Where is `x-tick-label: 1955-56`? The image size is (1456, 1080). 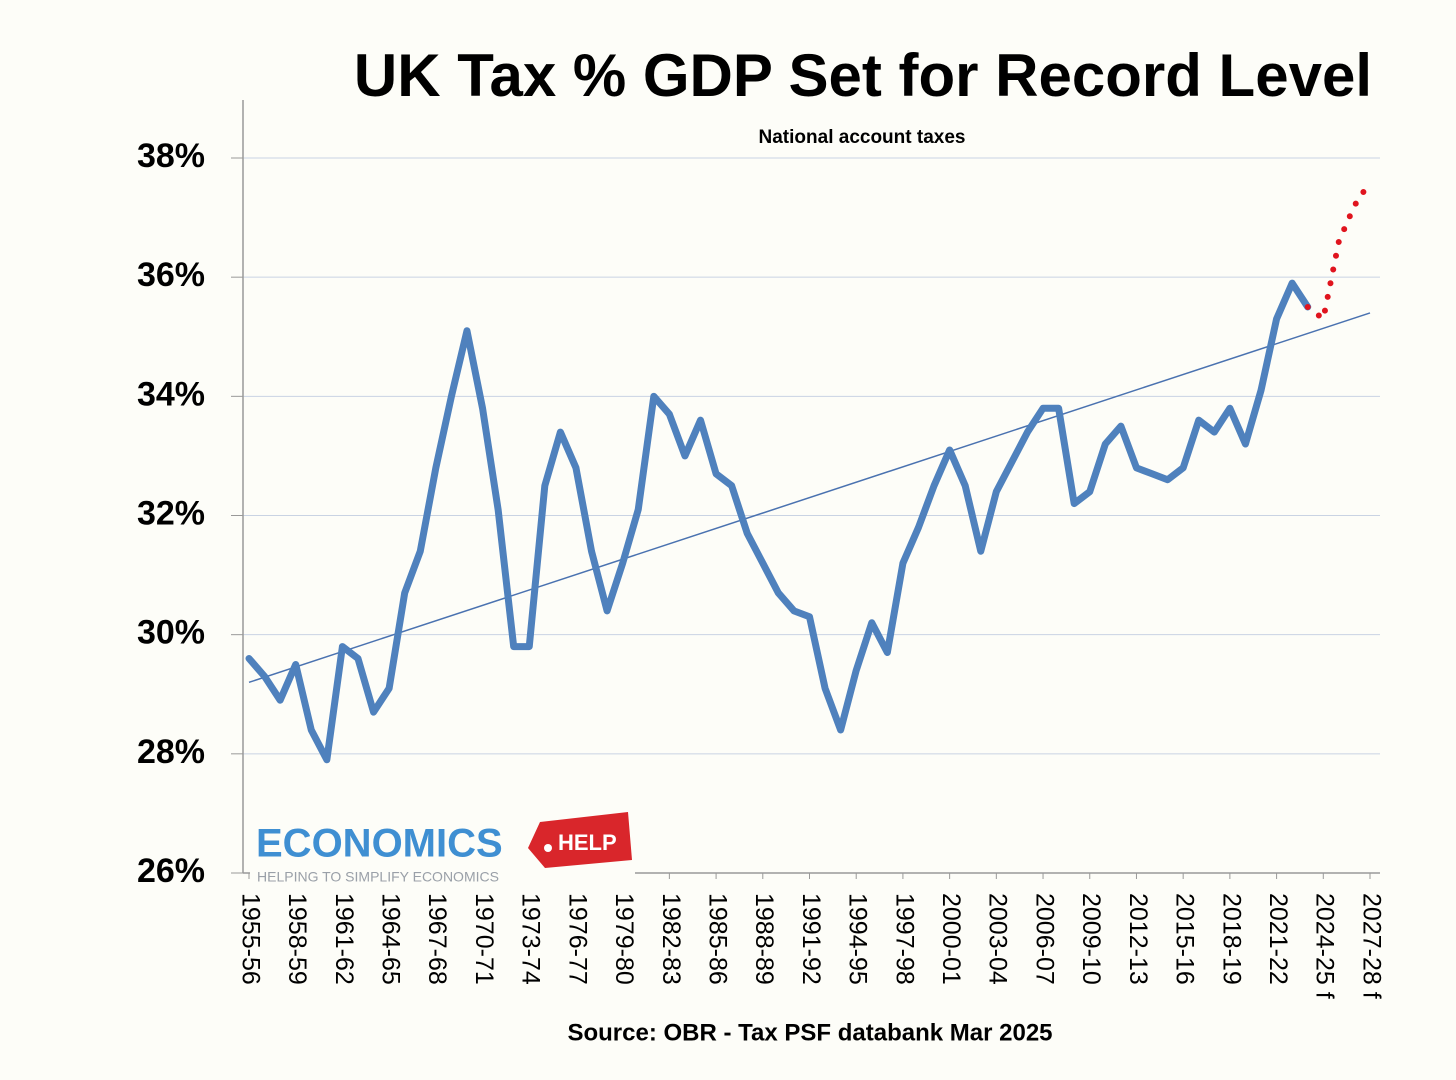 x-tick-label: 1955-56 is located at coordinates (250, 939).